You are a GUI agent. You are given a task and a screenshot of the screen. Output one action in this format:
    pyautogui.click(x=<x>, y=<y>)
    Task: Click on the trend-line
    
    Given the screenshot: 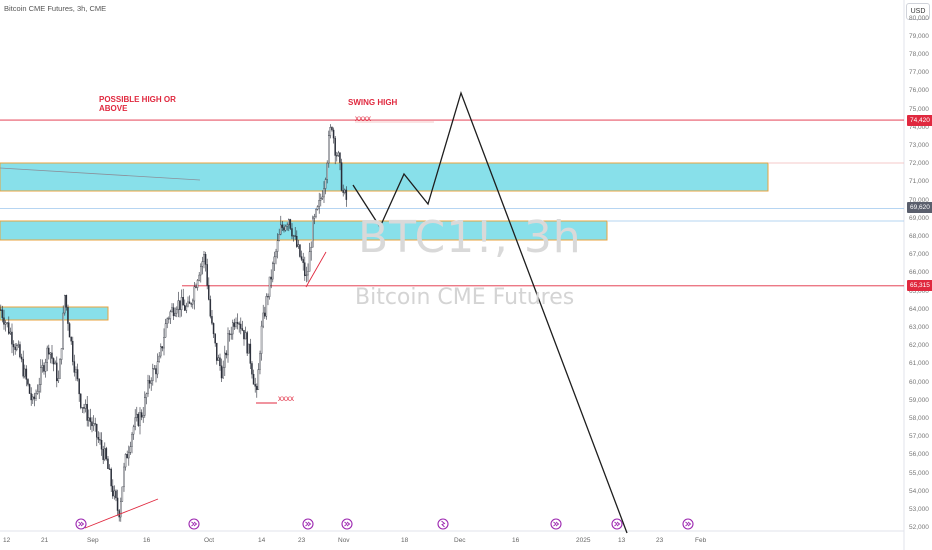 What is the action you would take?
    pyautogui.click(x=100, y=174)
    